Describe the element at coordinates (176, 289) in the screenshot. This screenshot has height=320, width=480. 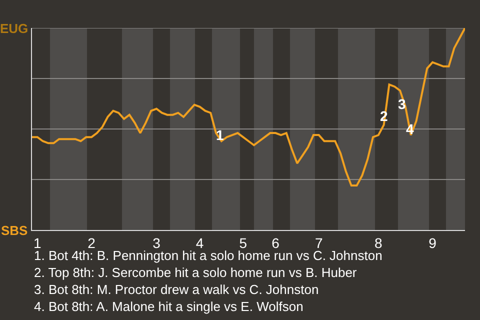
I see `text: 3. Bot 8th: M. Proctor drew a walk vs C. Johnston` at that location.